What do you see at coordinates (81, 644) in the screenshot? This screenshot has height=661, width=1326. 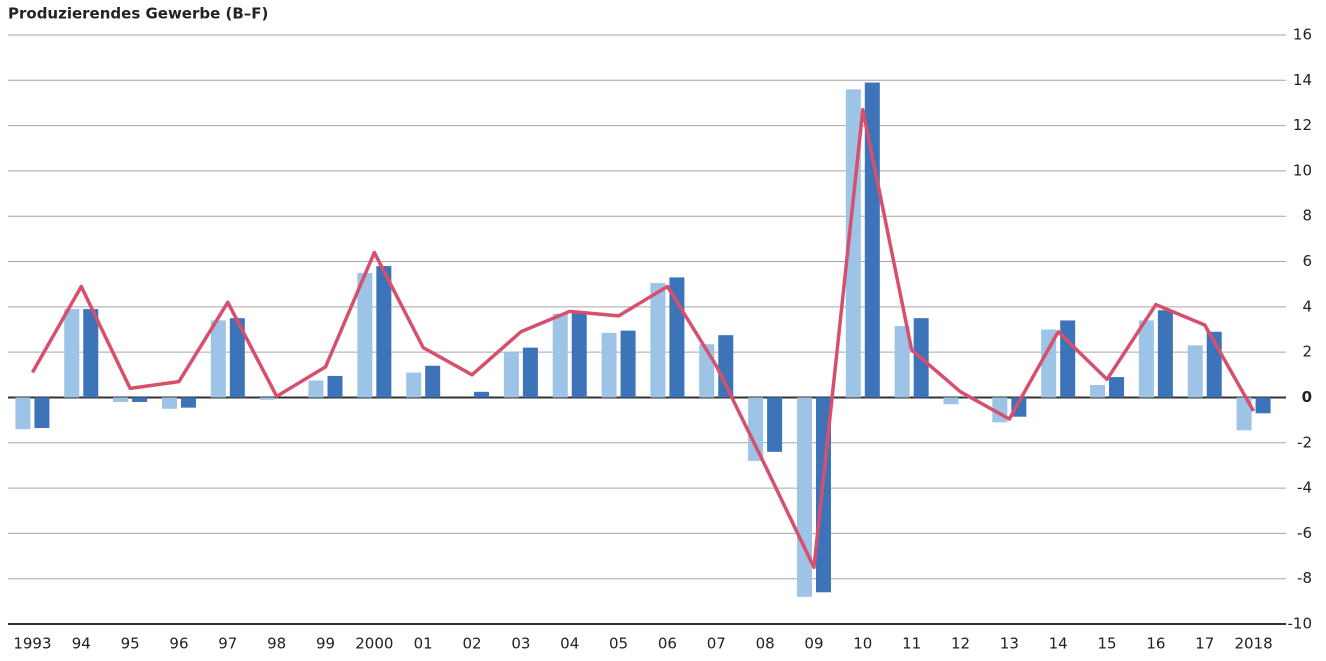 I see `x-tick-label: 94` at bounding box center [81, 644].